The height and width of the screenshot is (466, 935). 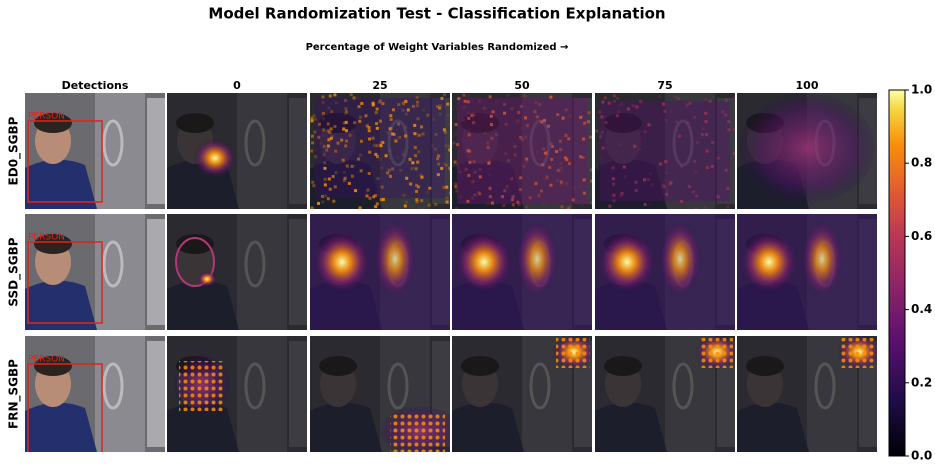 What do you see at coordinates (95, 85) in the screenshot?
I see `column-header: Detections` at bounding box center [95, 85].